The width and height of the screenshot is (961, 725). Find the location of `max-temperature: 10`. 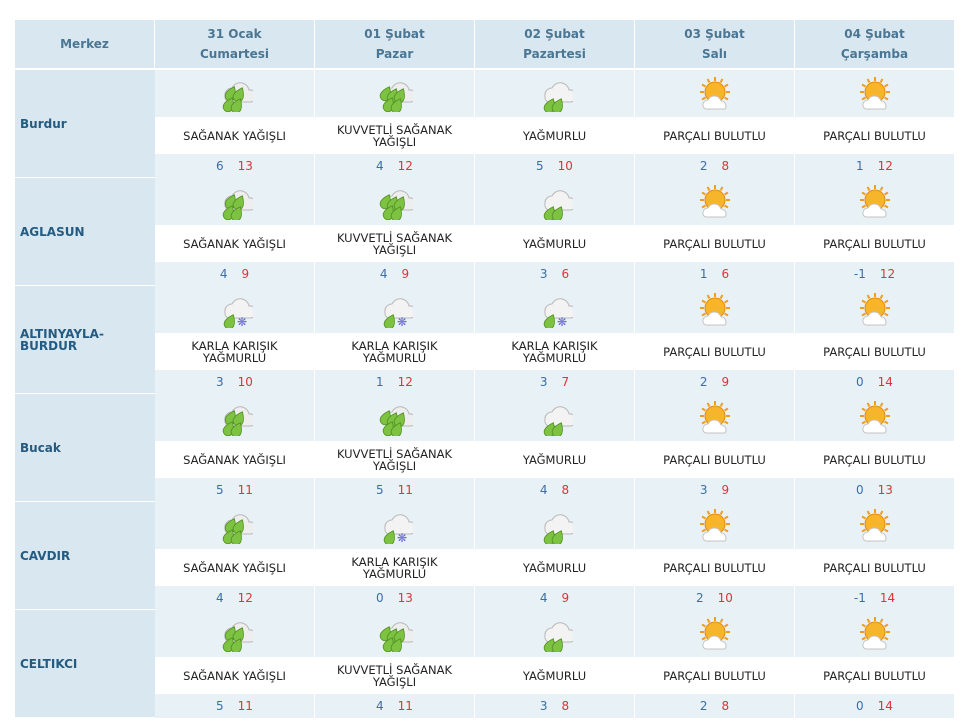

max-temperature: 10 is located at coordinates (725, 598).